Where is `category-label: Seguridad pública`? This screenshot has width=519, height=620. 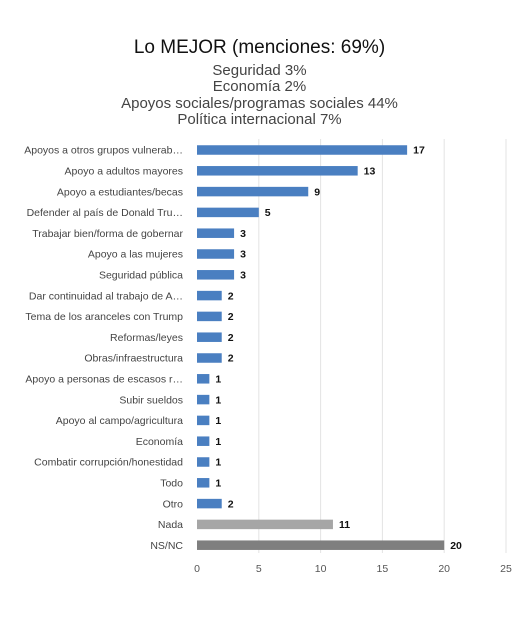 category-label: Seguridad pública is located at coordinates (141, 276).